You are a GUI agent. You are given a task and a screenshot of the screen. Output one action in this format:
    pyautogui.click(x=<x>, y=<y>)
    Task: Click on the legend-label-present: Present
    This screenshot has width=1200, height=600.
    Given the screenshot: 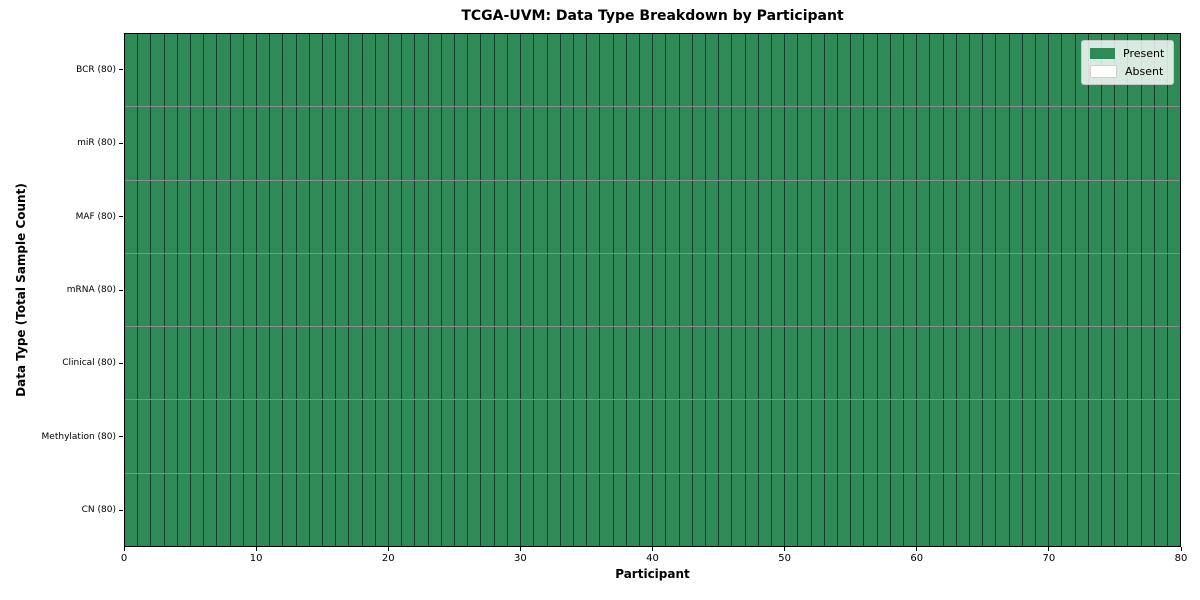 What is the action you would take?
    pyautogui.click(x=1144, y=53)
    